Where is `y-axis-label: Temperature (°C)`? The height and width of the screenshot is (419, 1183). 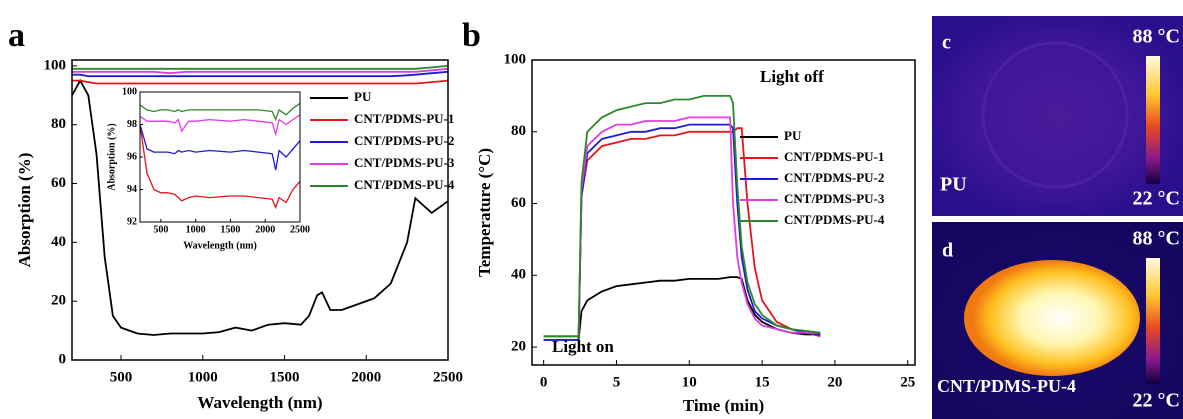 y-axis-label: Temperature (°C) is located at coordinates (484, 212).